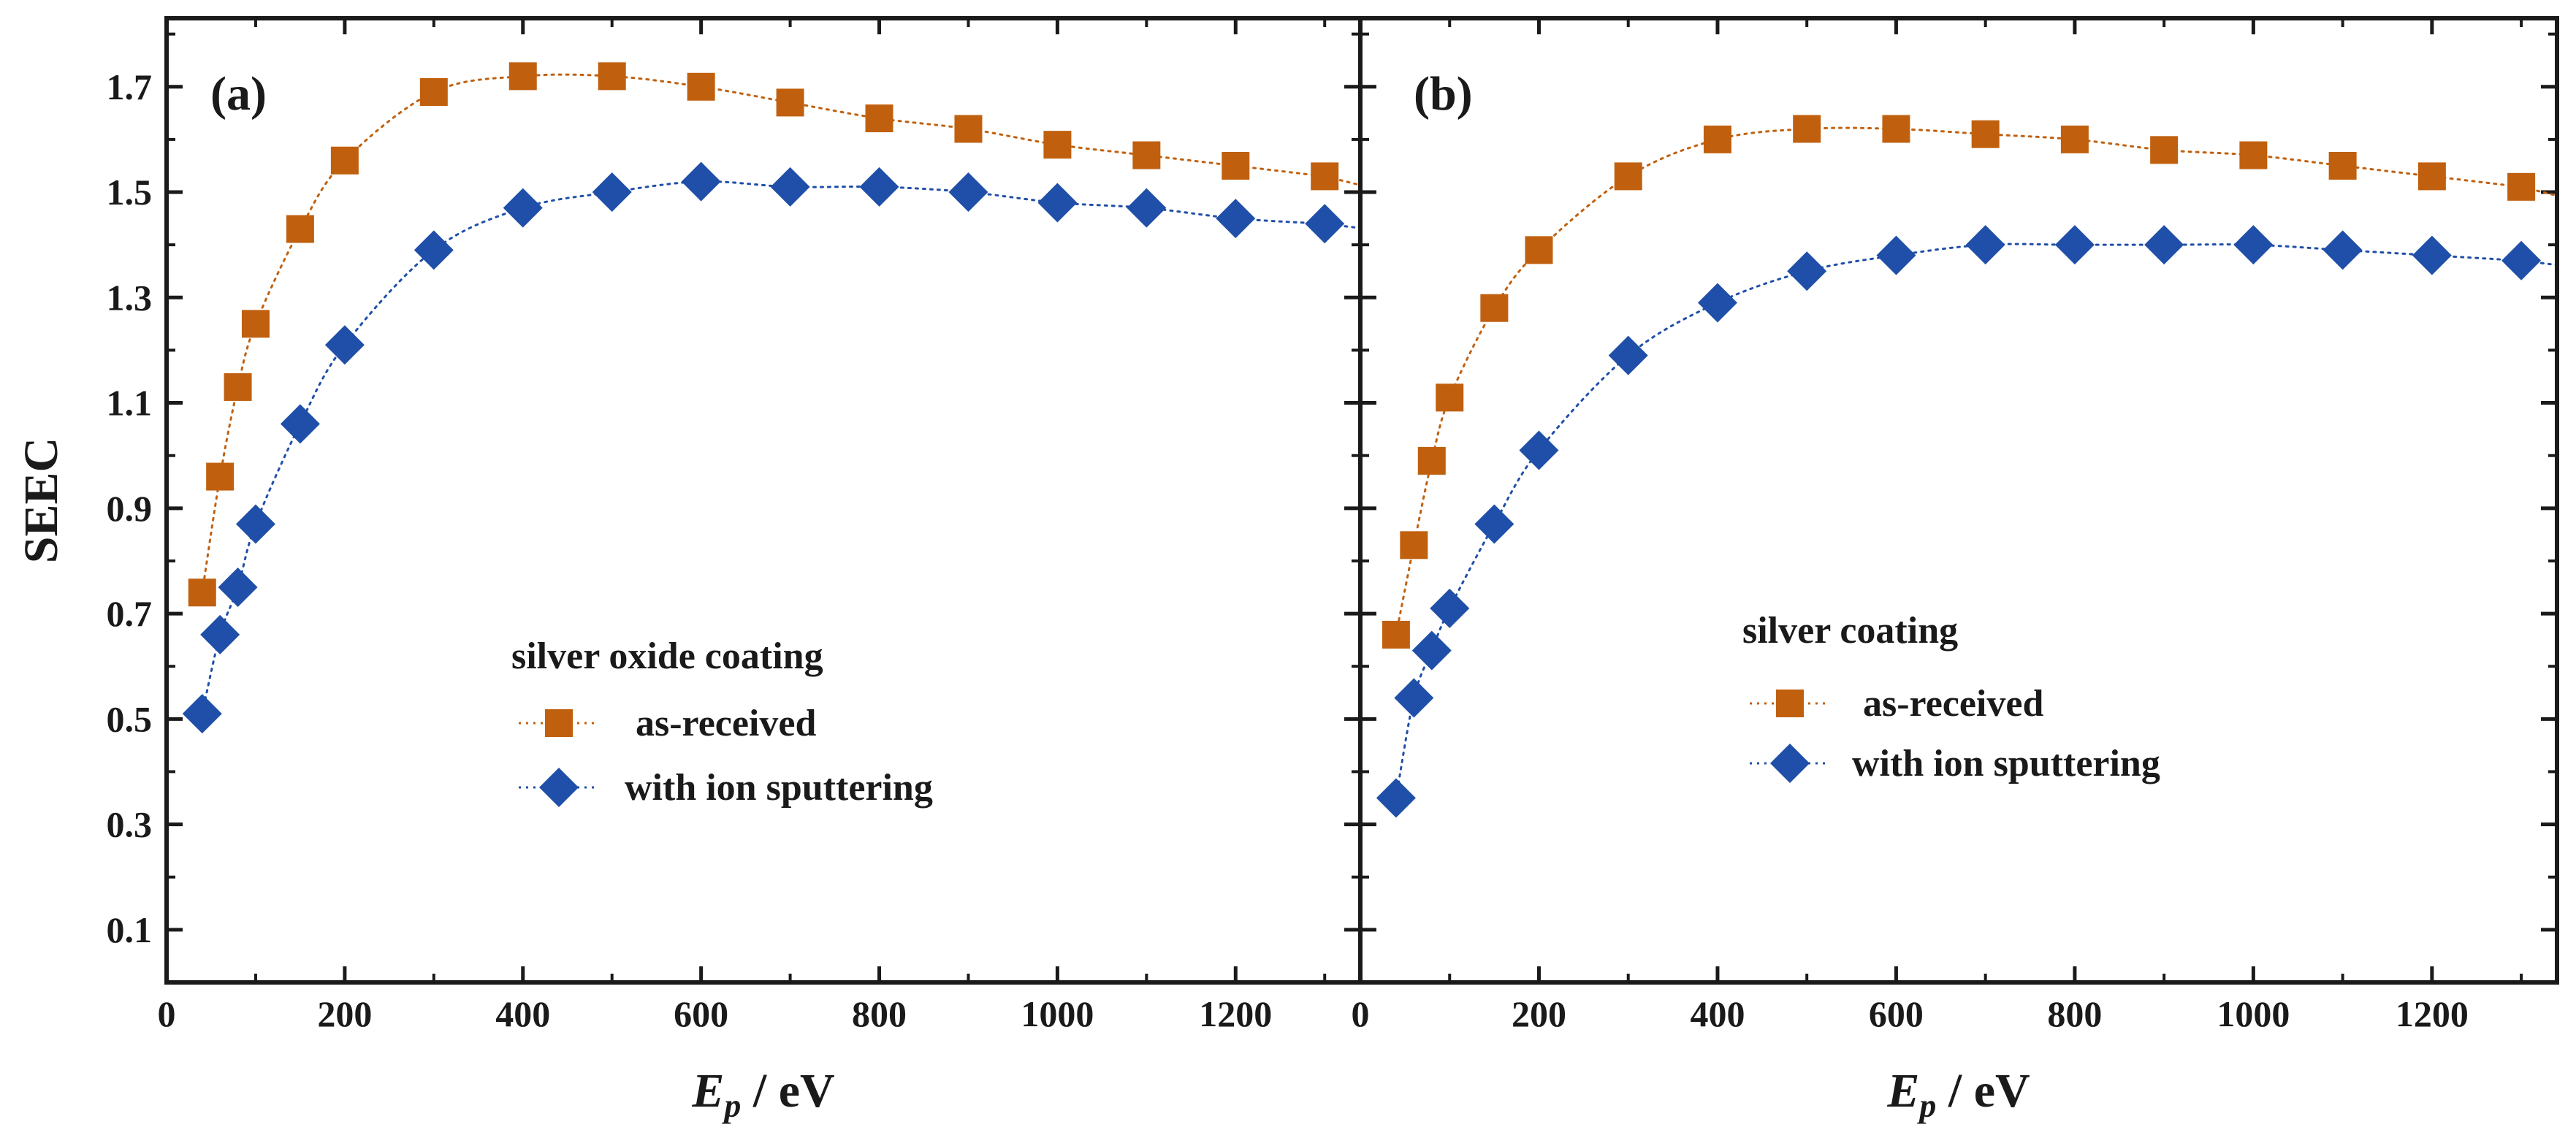  What do you see at coordinates (167, 1013) in the screenshot?
I see `x-tick-label: 0` at bounding box center [167, 1013].